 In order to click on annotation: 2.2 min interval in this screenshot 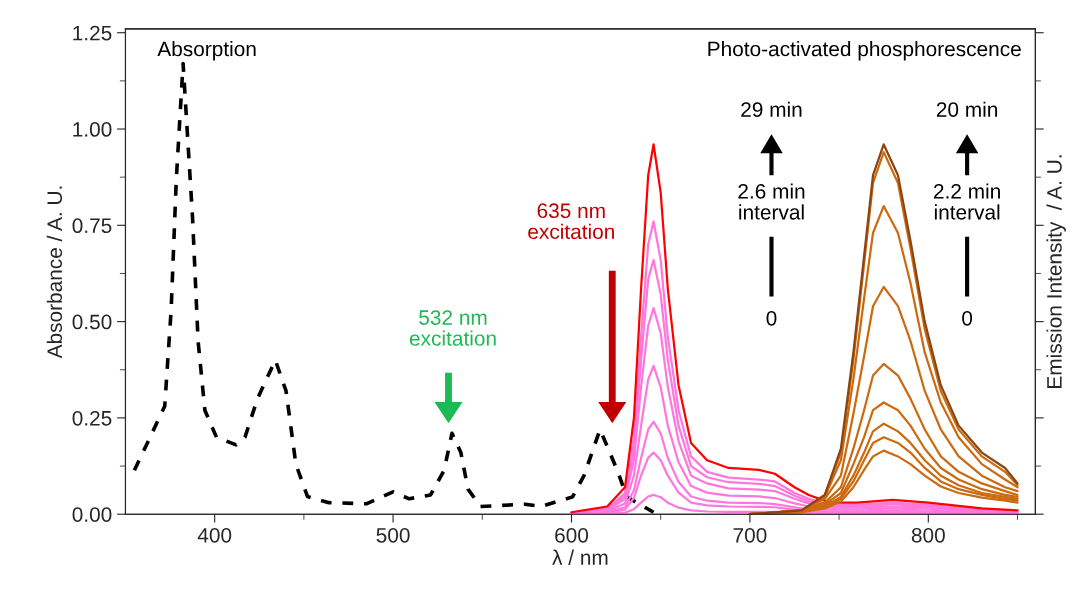, I will do `click(967, 201)`.